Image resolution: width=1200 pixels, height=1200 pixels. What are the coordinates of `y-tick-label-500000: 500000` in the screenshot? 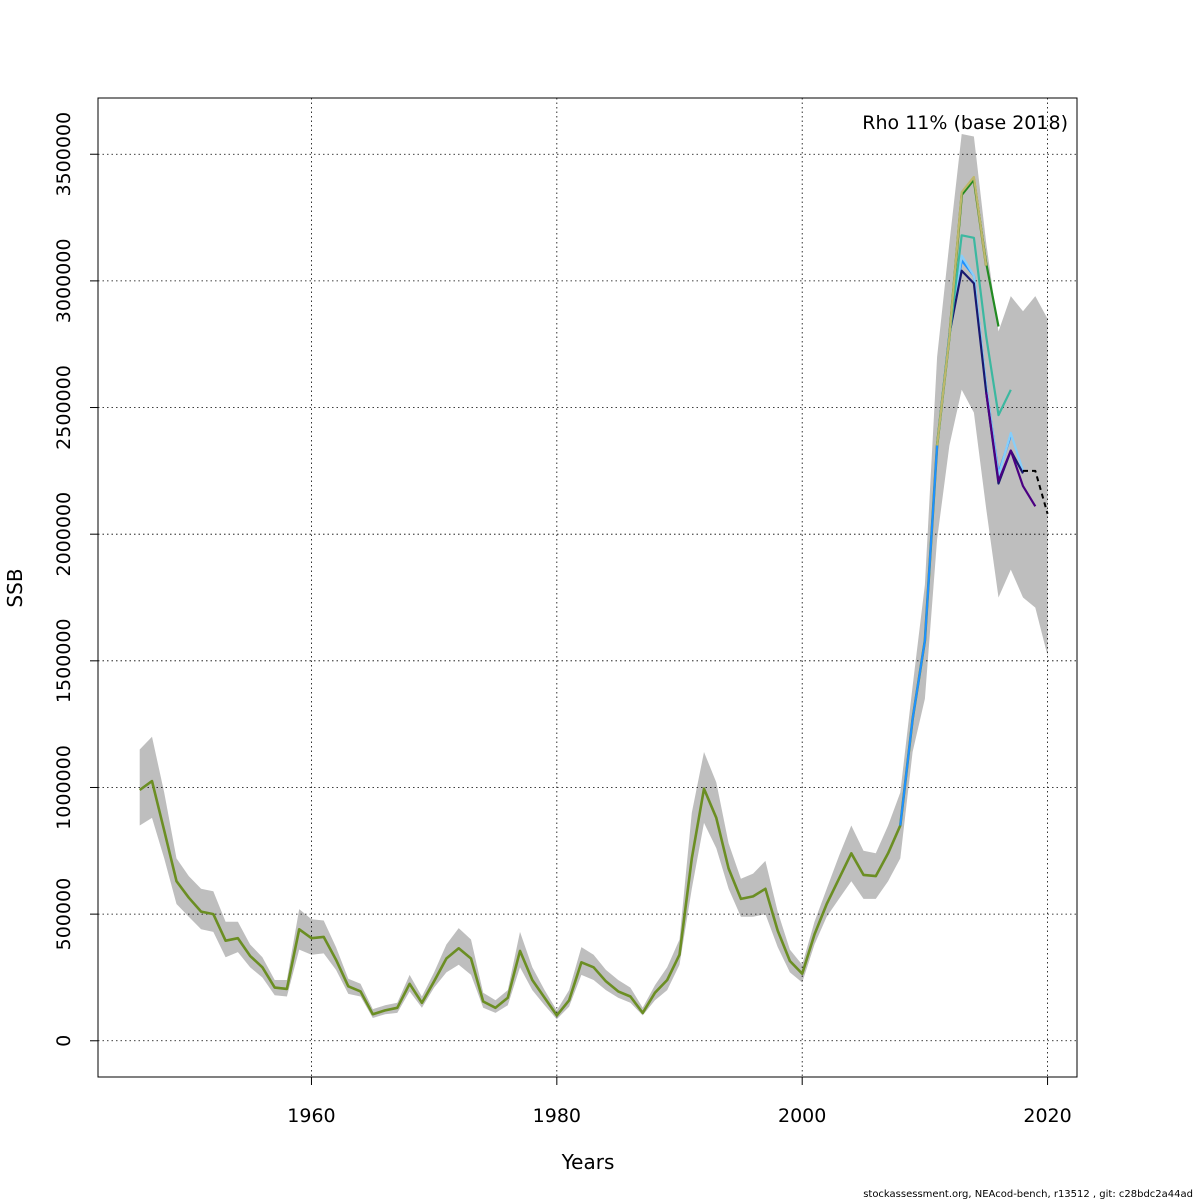 It's located at (64, 914).